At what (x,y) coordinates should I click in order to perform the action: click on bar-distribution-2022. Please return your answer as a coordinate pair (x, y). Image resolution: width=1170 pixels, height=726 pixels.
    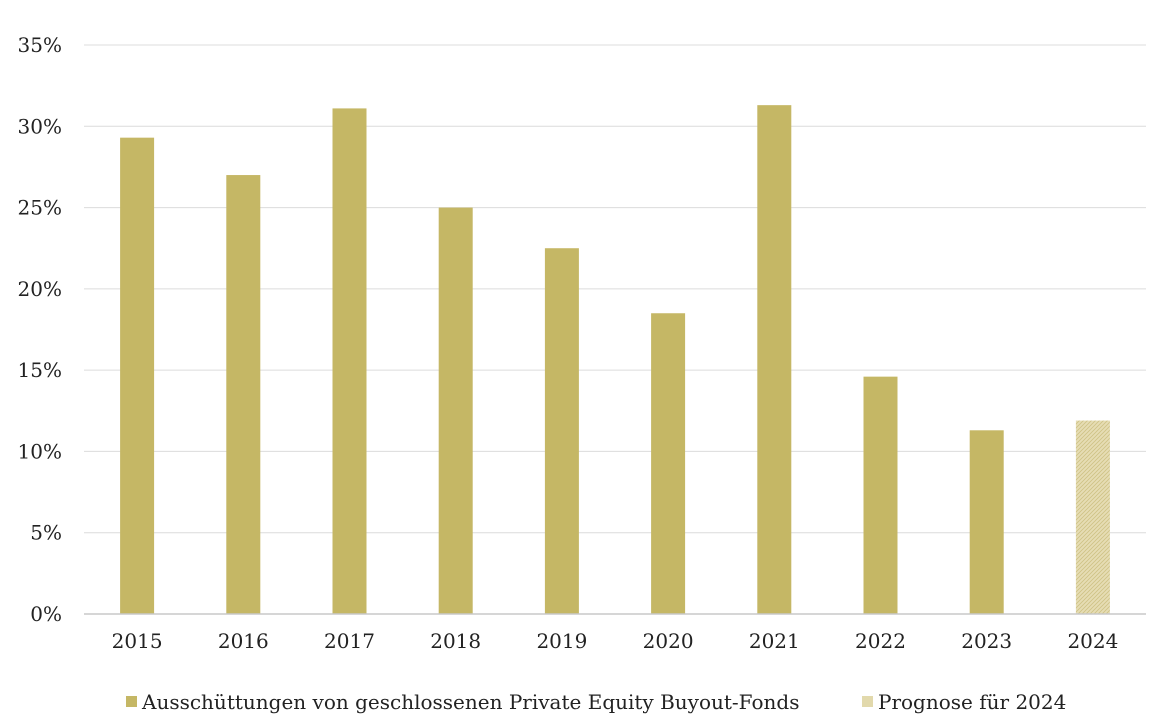
    Looking at the image, I should click on (880, 495).